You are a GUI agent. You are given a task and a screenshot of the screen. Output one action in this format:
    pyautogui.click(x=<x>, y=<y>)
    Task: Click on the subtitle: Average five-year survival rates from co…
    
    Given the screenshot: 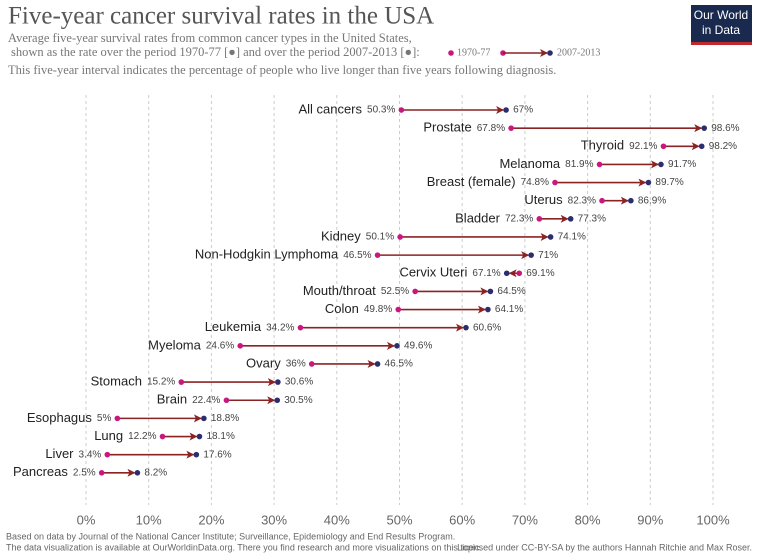 What is the action you would take?
    pyautogui.click(x=210, y=38)
    